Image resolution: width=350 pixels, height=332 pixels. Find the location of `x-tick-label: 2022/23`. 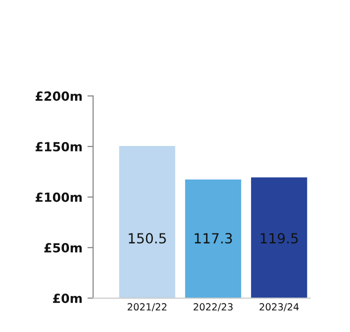

x-tick-label: 2022/23 is located at coordinates (213, 307).